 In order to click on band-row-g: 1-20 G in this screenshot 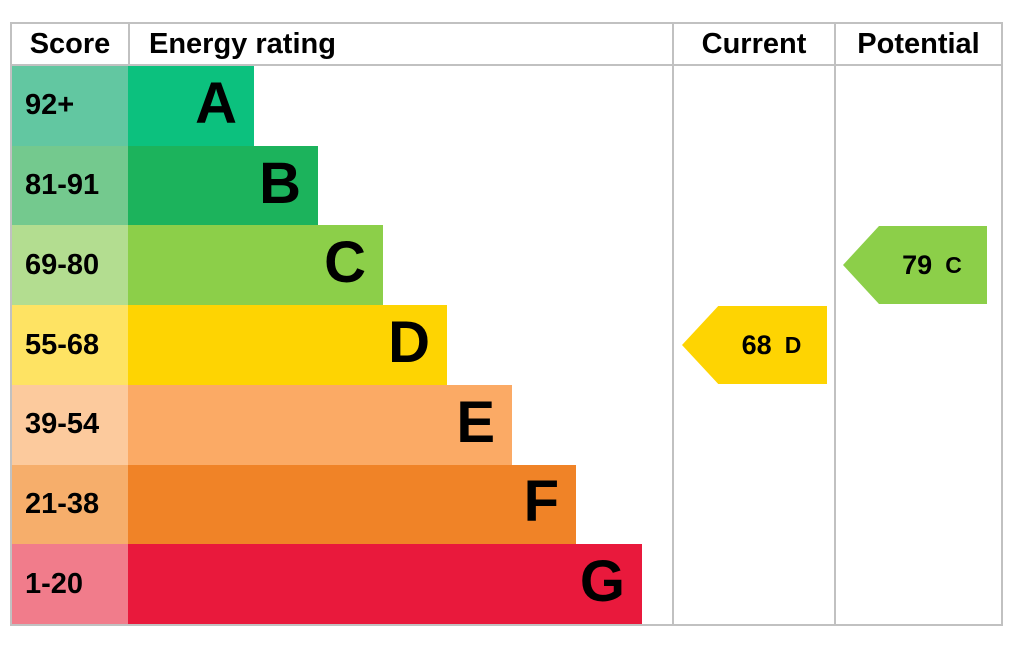, I will do `click(506, 584)`.